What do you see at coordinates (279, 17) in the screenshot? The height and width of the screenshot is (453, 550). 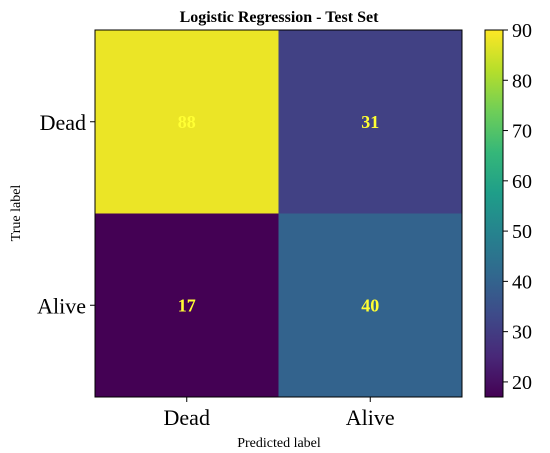 I see `chart-title: Logistic Regression - Test Set` at bounding box center [279, 17].